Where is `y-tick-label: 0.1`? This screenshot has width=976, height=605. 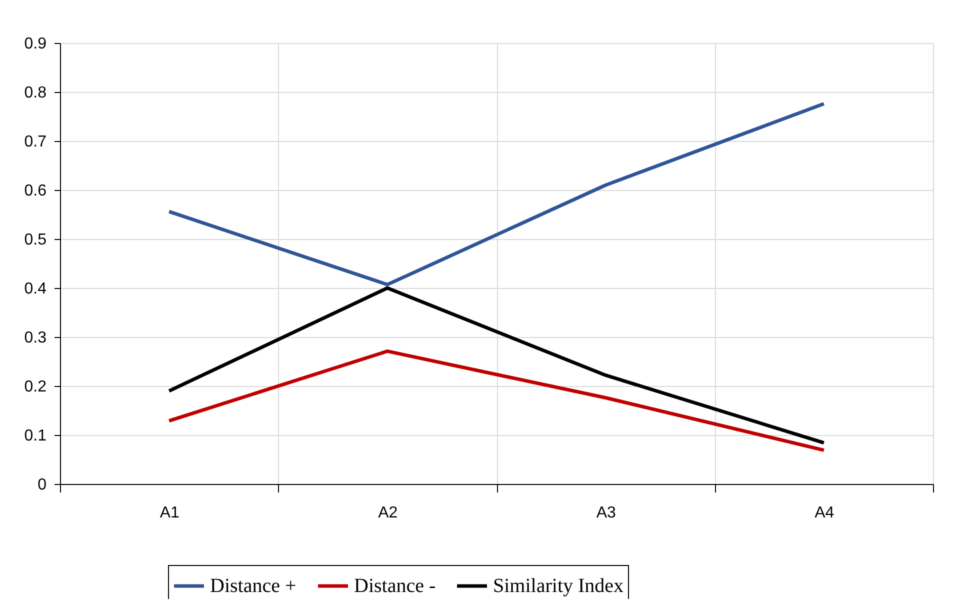
y-tick-label: 0.1 is located at coordinates (35, 436).